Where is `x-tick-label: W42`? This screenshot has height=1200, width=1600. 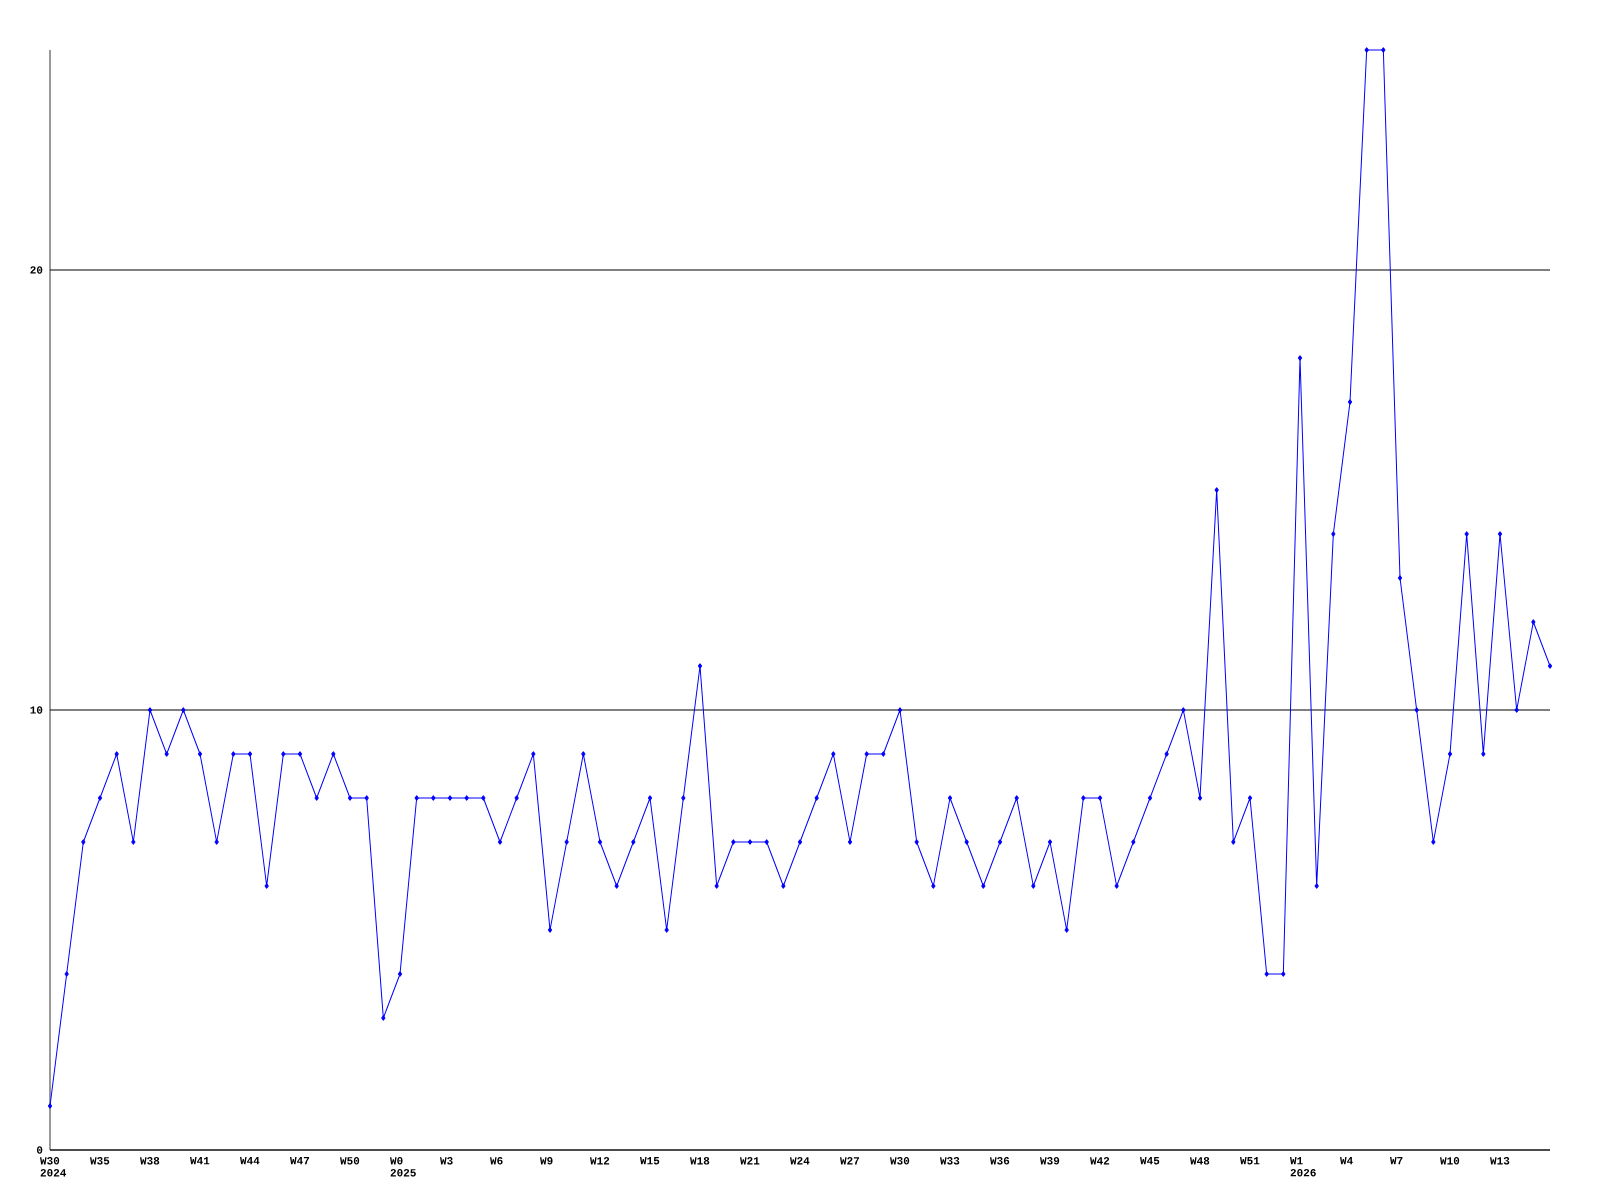 x-tick-label: W42 is located at coordinates (1100, 1161).